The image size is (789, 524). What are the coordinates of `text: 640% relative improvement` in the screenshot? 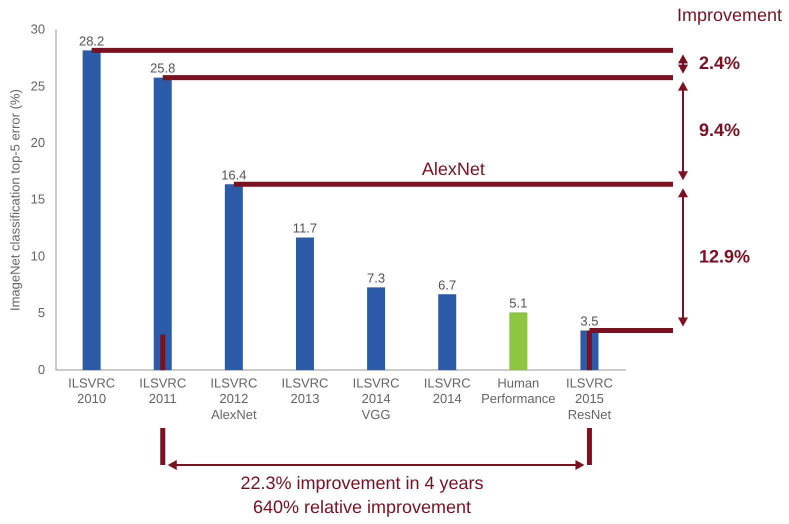 It's located at (362, 506).